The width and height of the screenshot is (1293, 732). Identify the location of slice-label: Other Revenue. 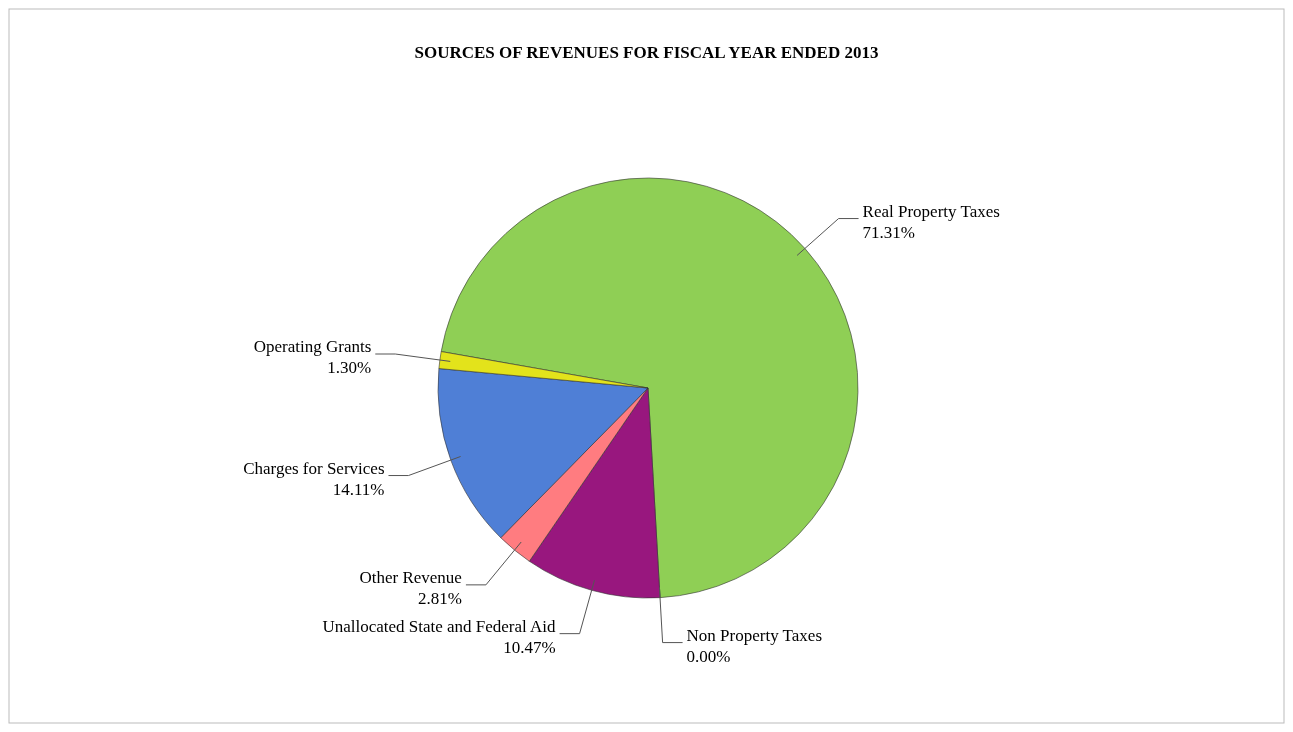
(410, 577).